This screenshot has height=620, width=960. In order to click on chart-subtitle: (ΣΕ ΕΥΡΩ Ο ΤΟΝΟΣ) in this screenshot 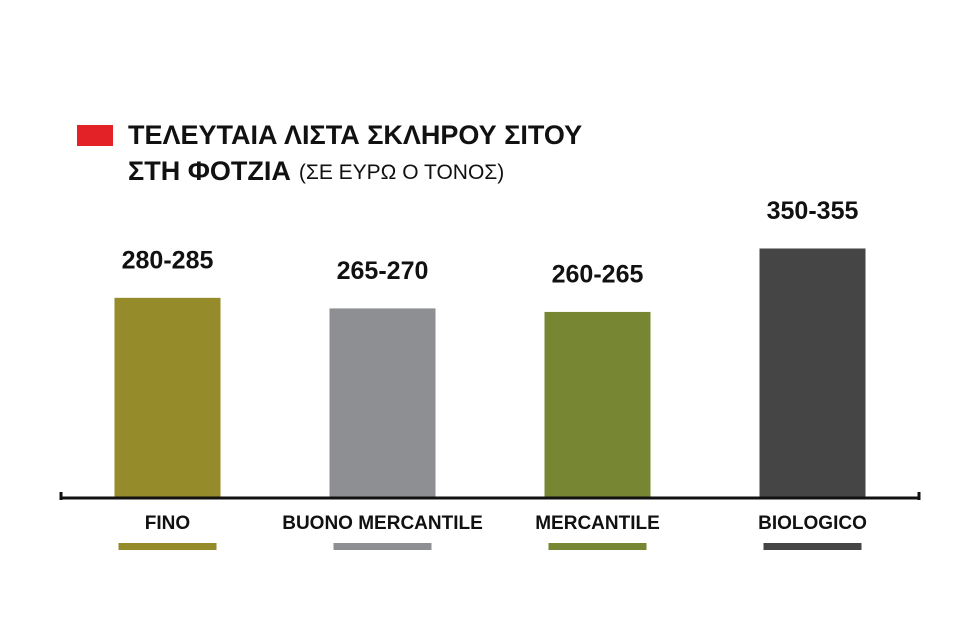, I will do `click(401, 172)`.